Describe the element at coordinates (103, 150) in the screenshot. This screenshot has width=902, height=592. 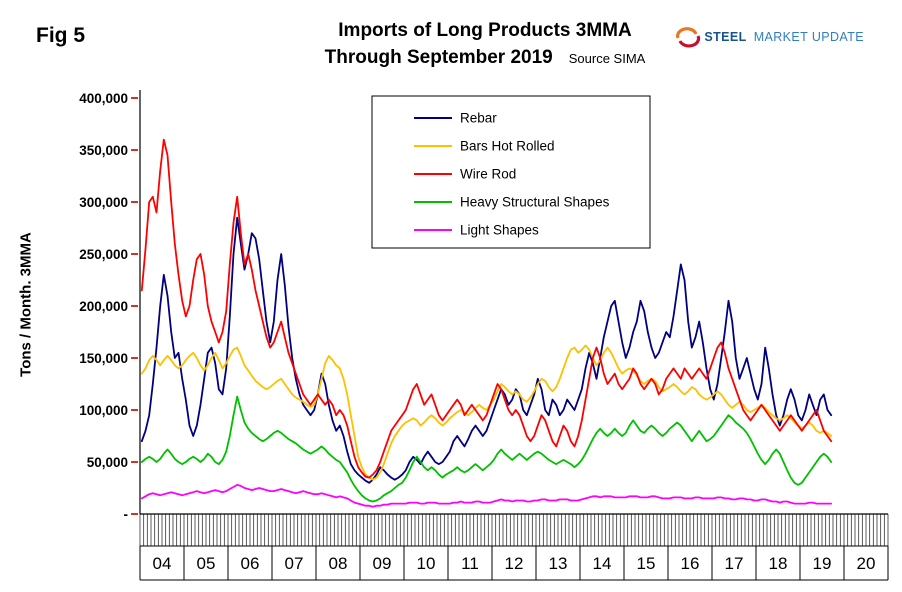
I see `y-axis-tick-label: 350,000` at that location.